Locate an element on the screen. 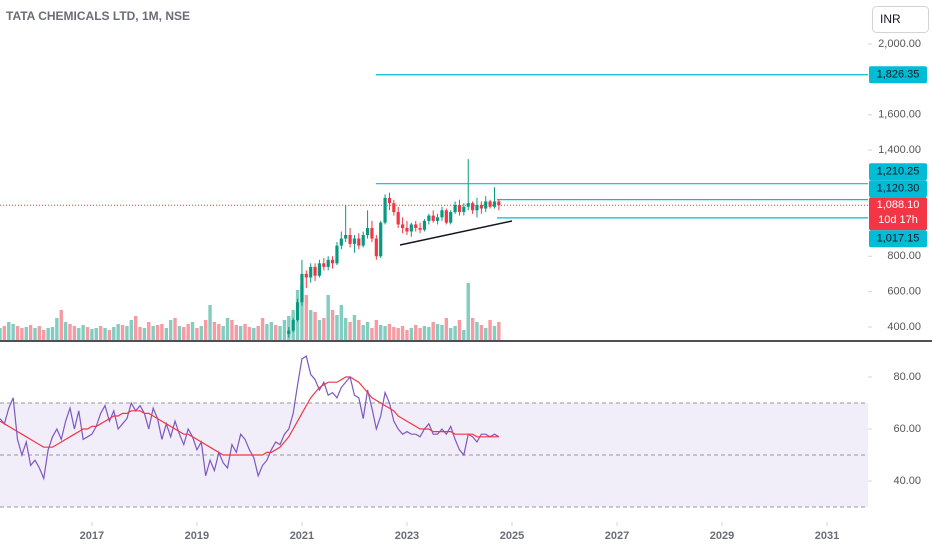  countdown-label: 10d 17h is located at coordinates (898, 220).